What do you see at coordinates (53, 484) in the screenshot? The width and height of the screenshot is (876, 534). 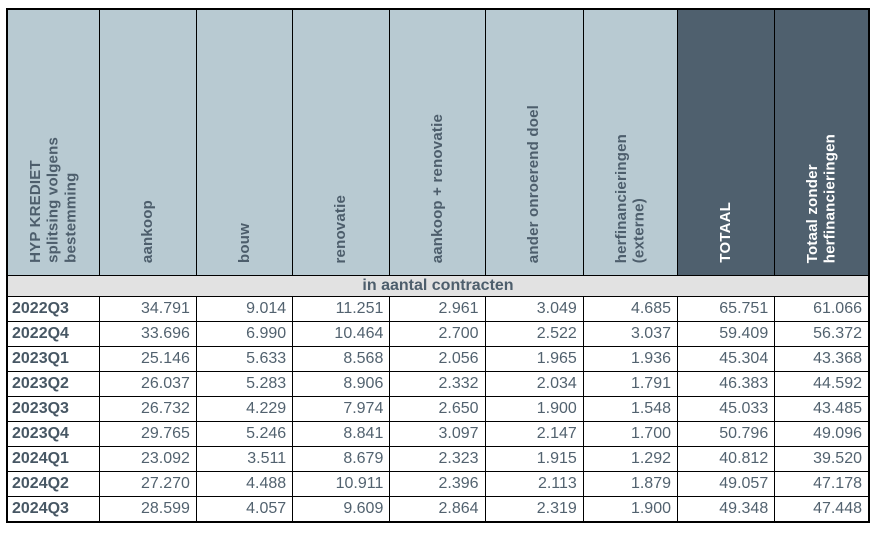 I see `row-period-label: 2024Q2` at bounding box center [53, 484].